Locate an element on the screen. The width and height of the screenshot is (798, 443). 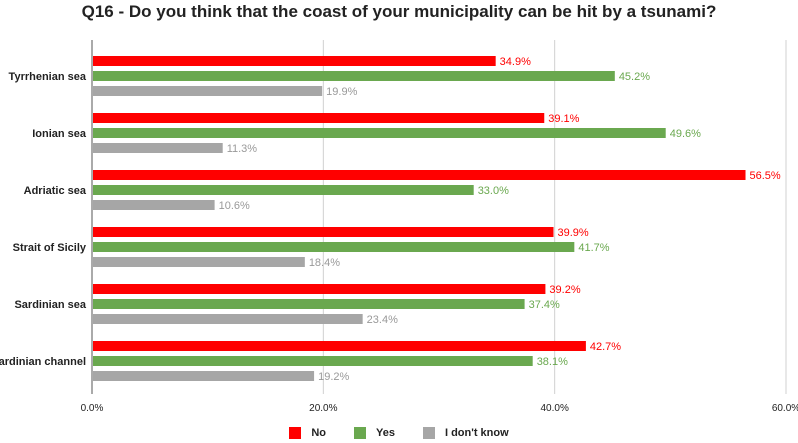
data-label-i-don-t-know-strait-of-sicily: 18.4% is located at coordinates (324, 263).